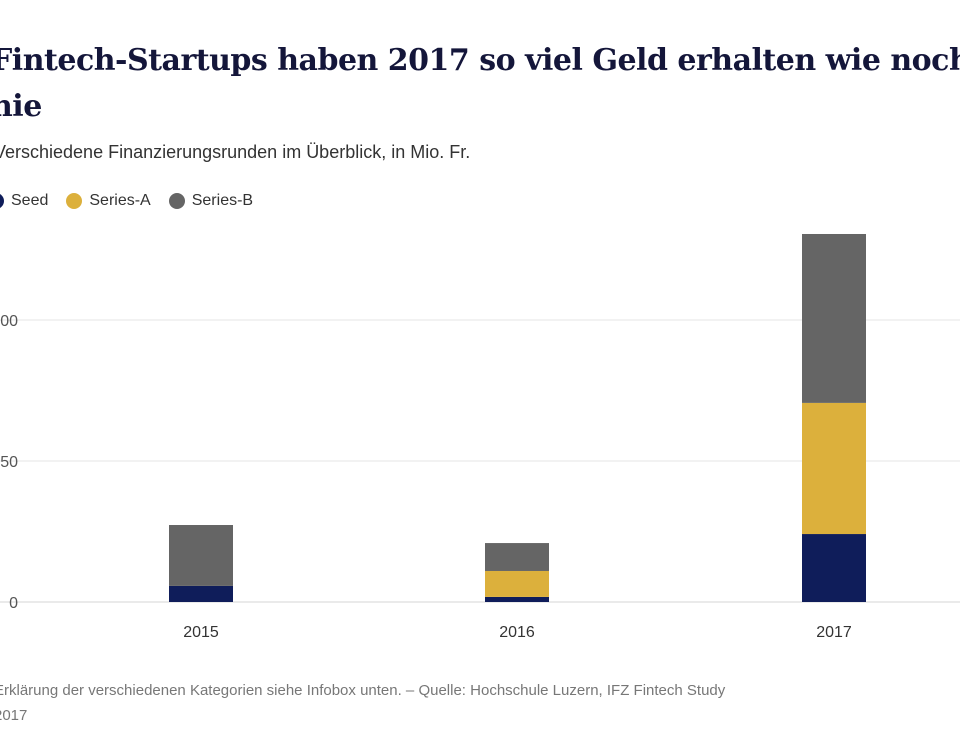  Describe the element at coordinates (834, 468) in the screenshot. I see `bar-series-a-2017` at that location.